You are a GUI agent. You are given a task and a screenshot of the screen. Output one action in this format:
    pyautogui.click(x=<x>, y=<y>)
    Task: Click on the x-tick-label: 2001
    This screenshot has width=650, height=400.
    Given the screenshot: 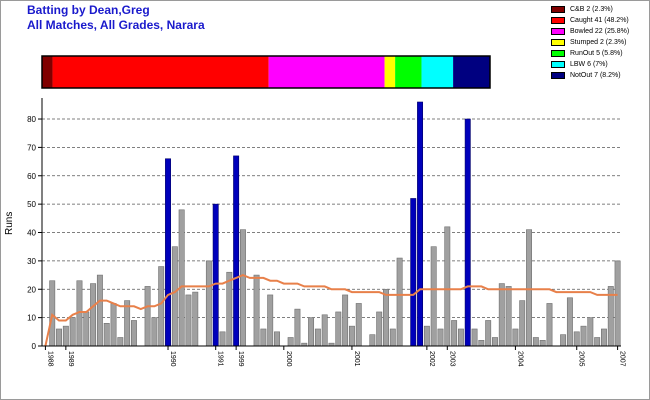 What is the action you would take?
    pyautogui.click(x=356, y=359)
    